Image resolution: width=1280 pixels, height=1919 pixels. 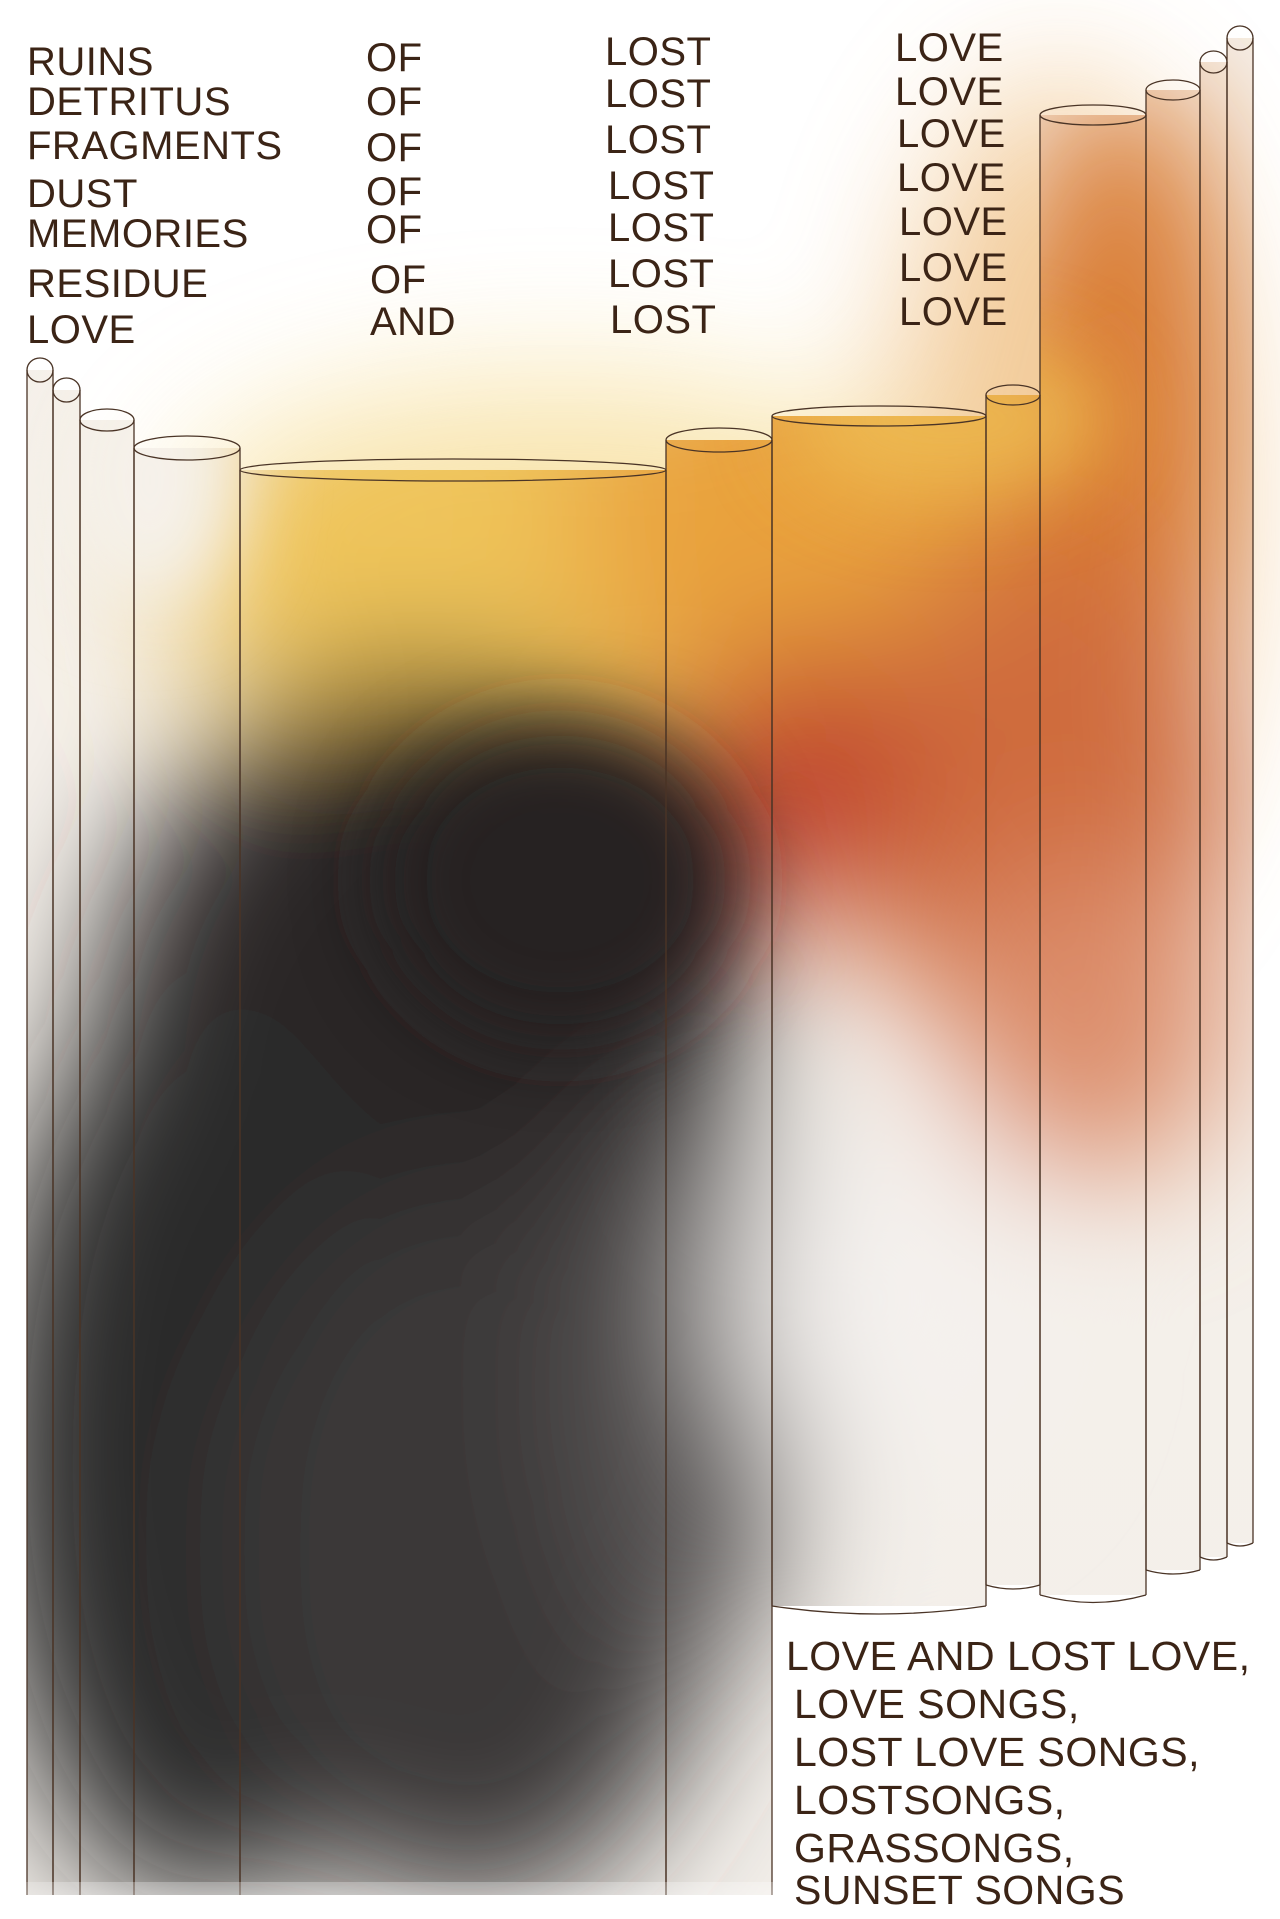 What do you see at coordinates (937, 1704) in the screenshot?
I see `bottom-line: LOVE SONGS,` at bounding box center [937, 1704].